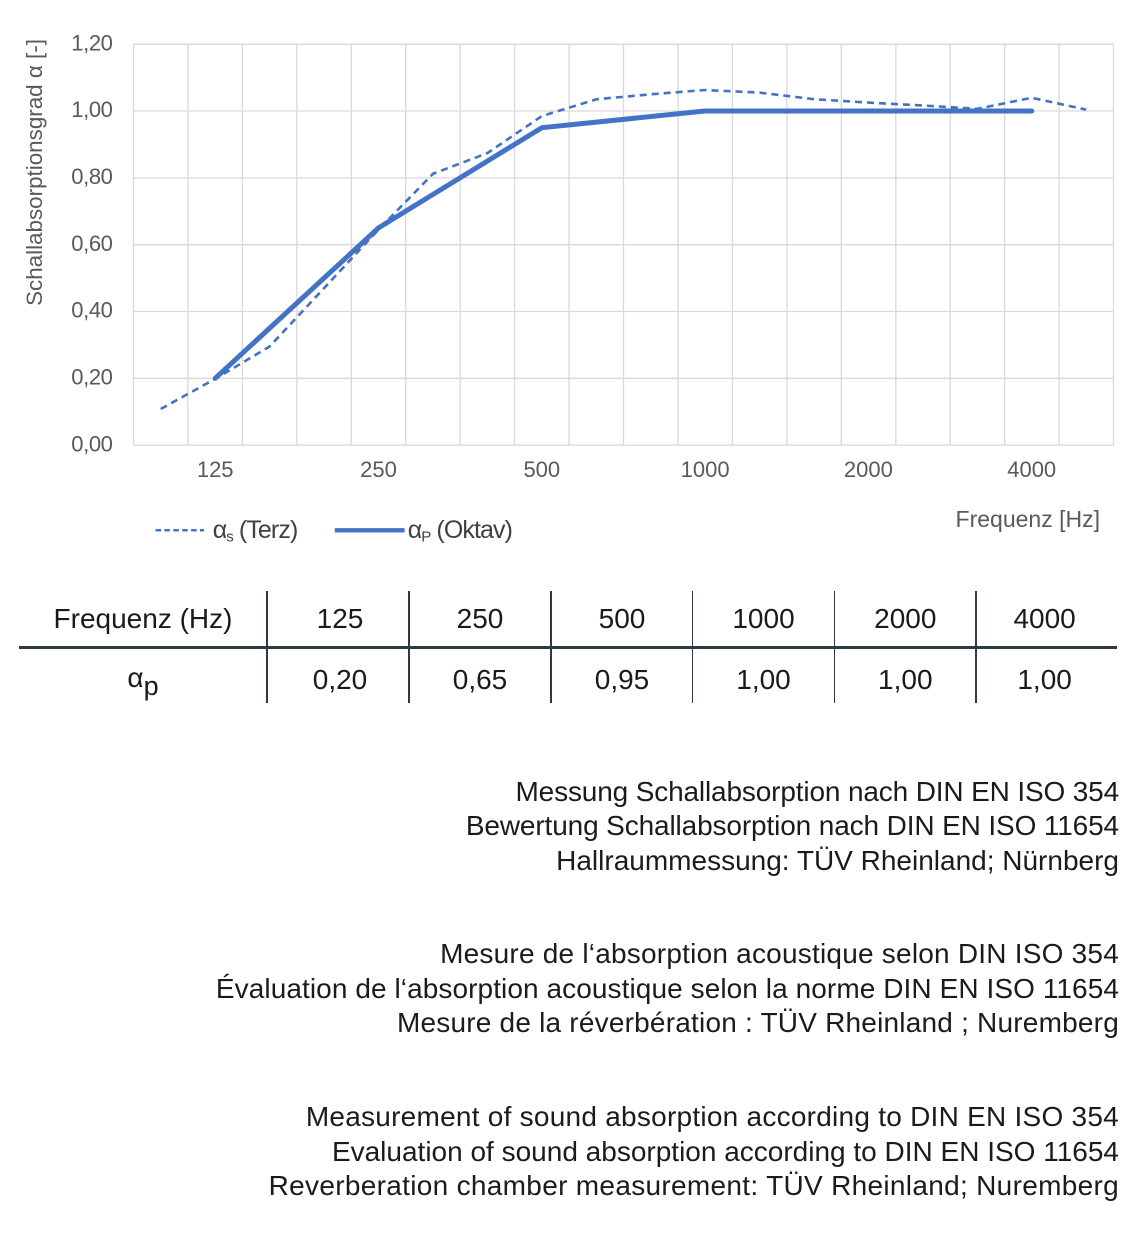 The image size is (1135, 1234). What do you see at coordinates (868, 469) in the screenshot?
I see `svg-text: 2000` at bounding box center [868, 469].